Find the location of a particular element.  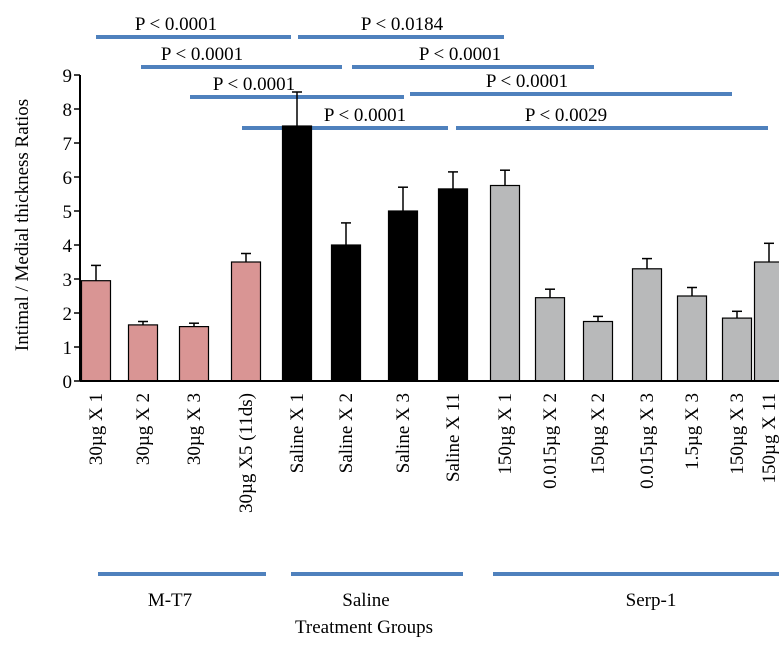

category-label: Saline X 11 is located at coordinates (453, 437).